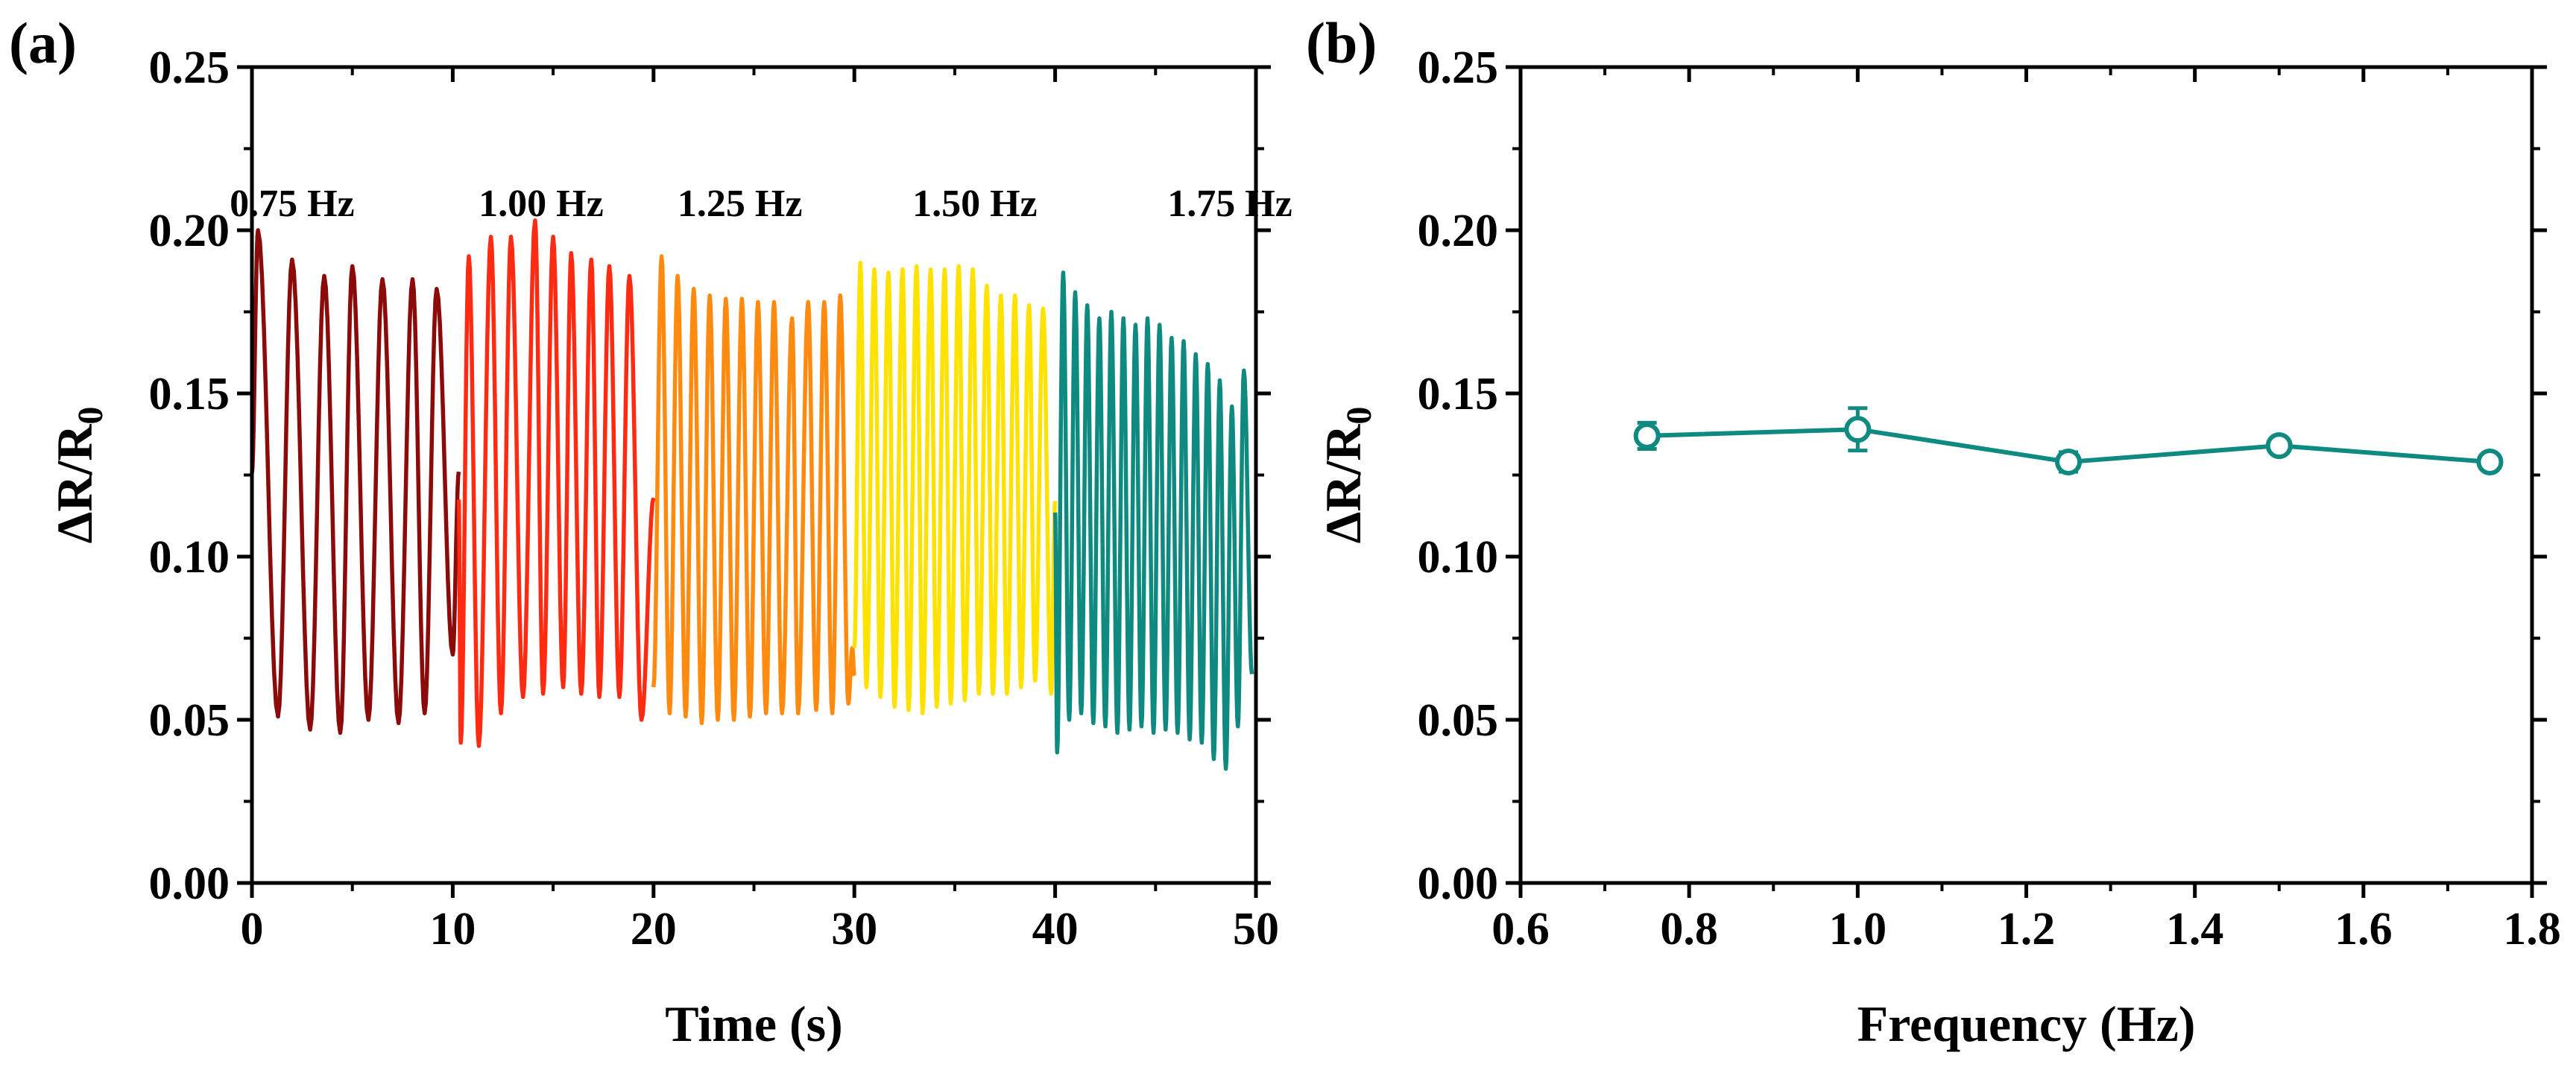  Describe the element at coordinates (654, 930) in the screenshot. I see `x-tick-label: 20` at that location.